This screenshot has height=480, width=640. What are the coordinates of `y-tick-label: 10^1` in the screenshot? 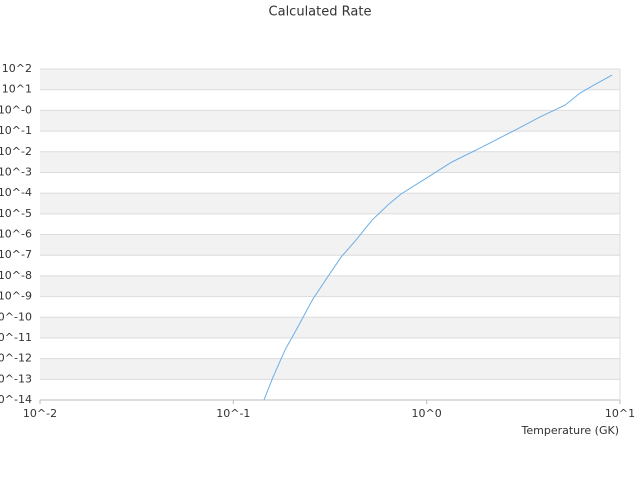 It's located at (17, 89).